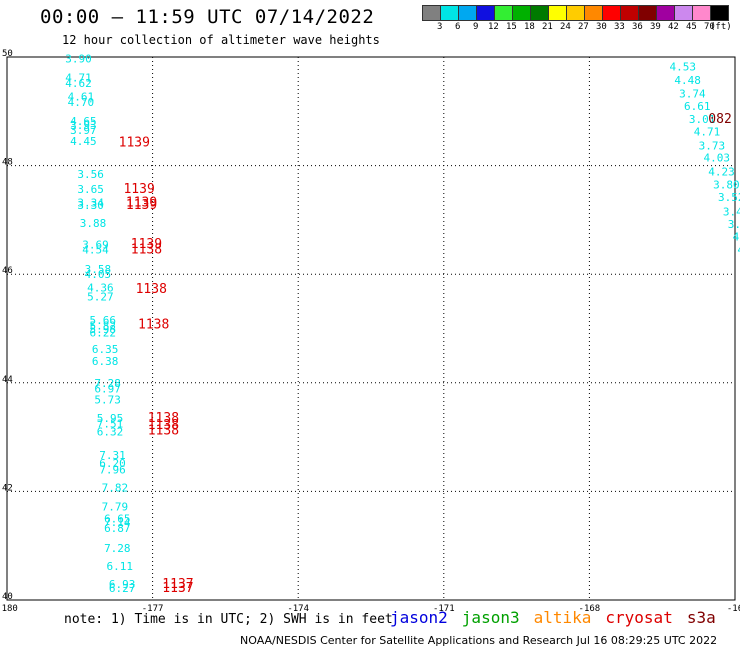 The height and width of the screenshot is (650, 740). Describe the element at coordinates (7, 380) in the screenshot. I see `y-tick-label: 44` at that location.